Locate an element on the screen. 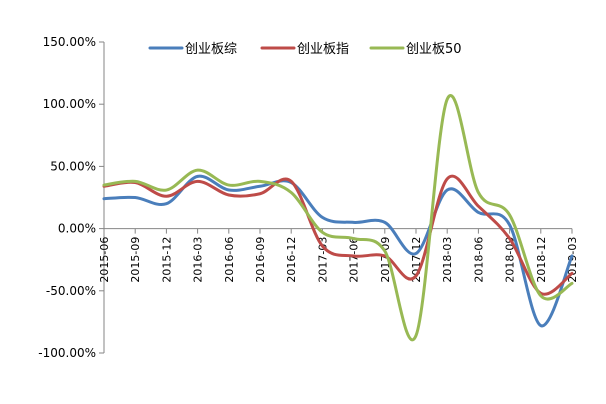  y-tick-label: 100.00% is located at coordinates (69, 104).